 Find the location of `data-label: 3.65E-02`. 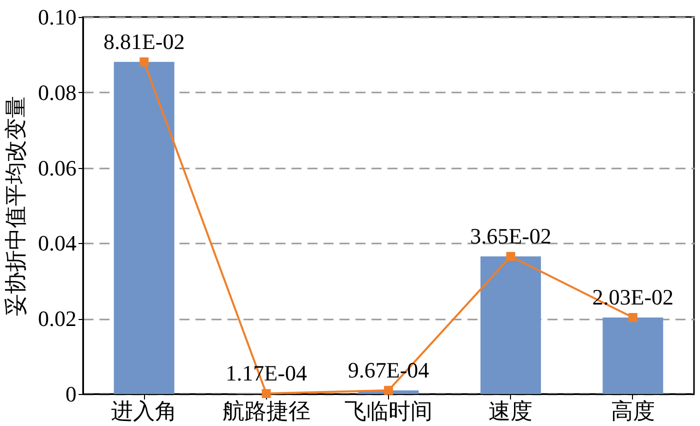

data-label: 3.65E-02 is located at coordinates (511, 235).